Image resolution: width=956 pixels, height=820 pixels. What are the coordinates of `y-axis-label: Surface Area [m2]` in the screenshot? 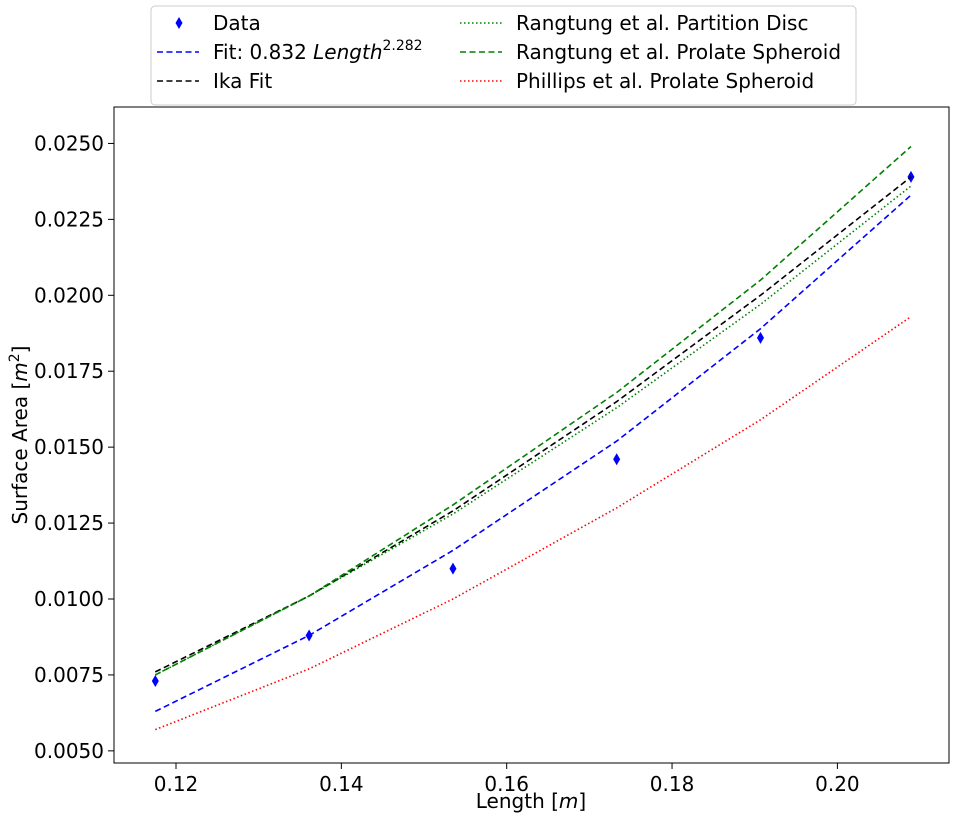 It's located at (19, 435).